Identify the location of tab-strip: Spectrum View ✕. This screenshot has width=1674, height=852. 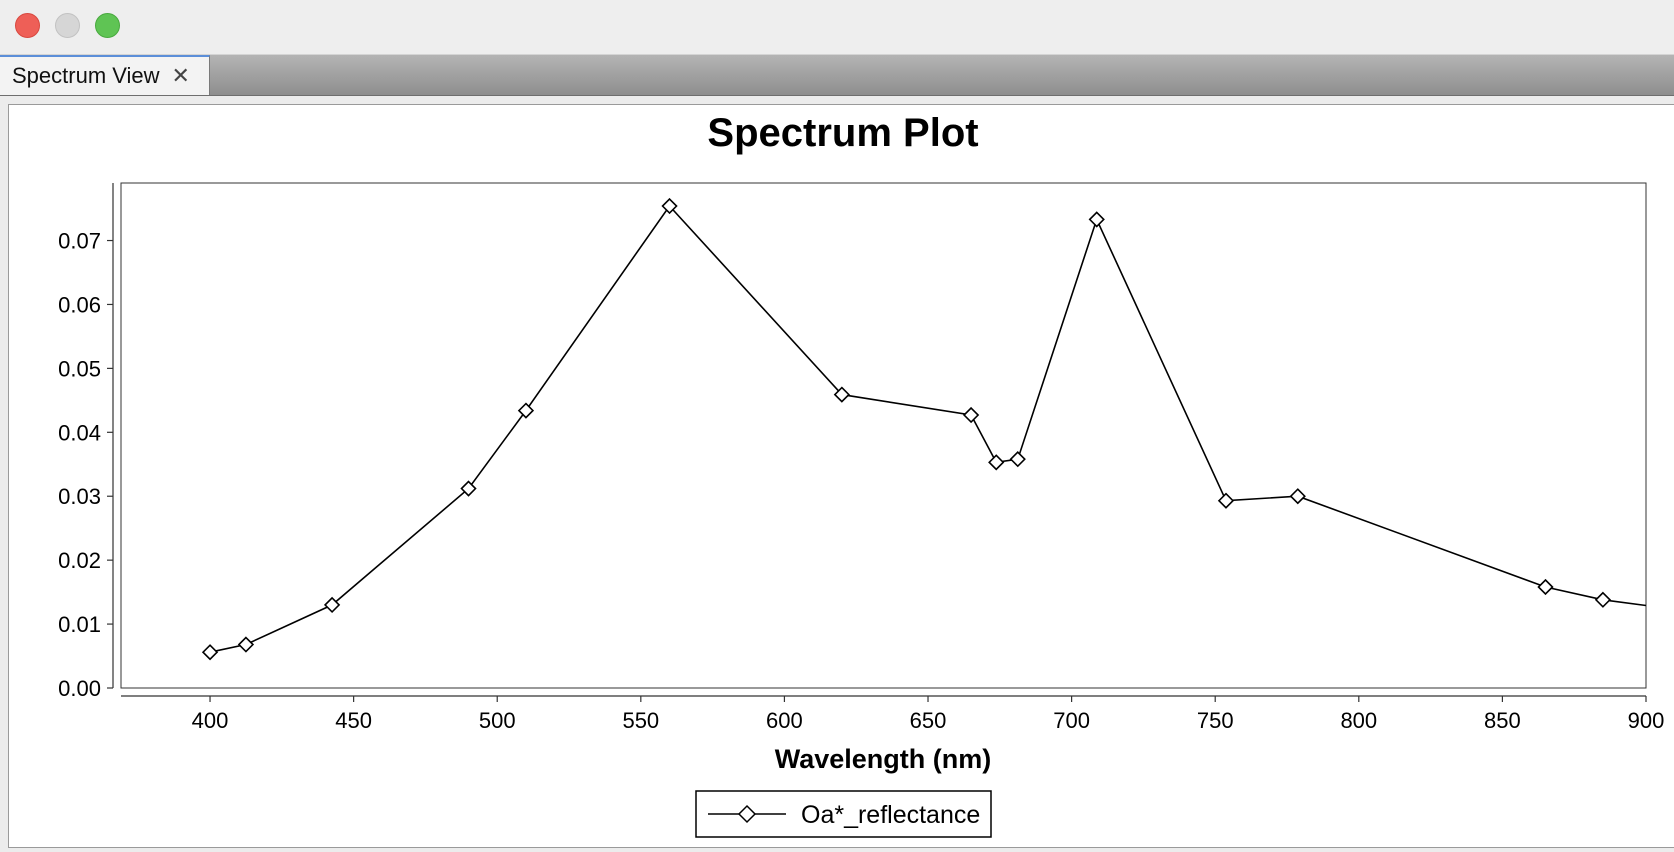
(837, 75).